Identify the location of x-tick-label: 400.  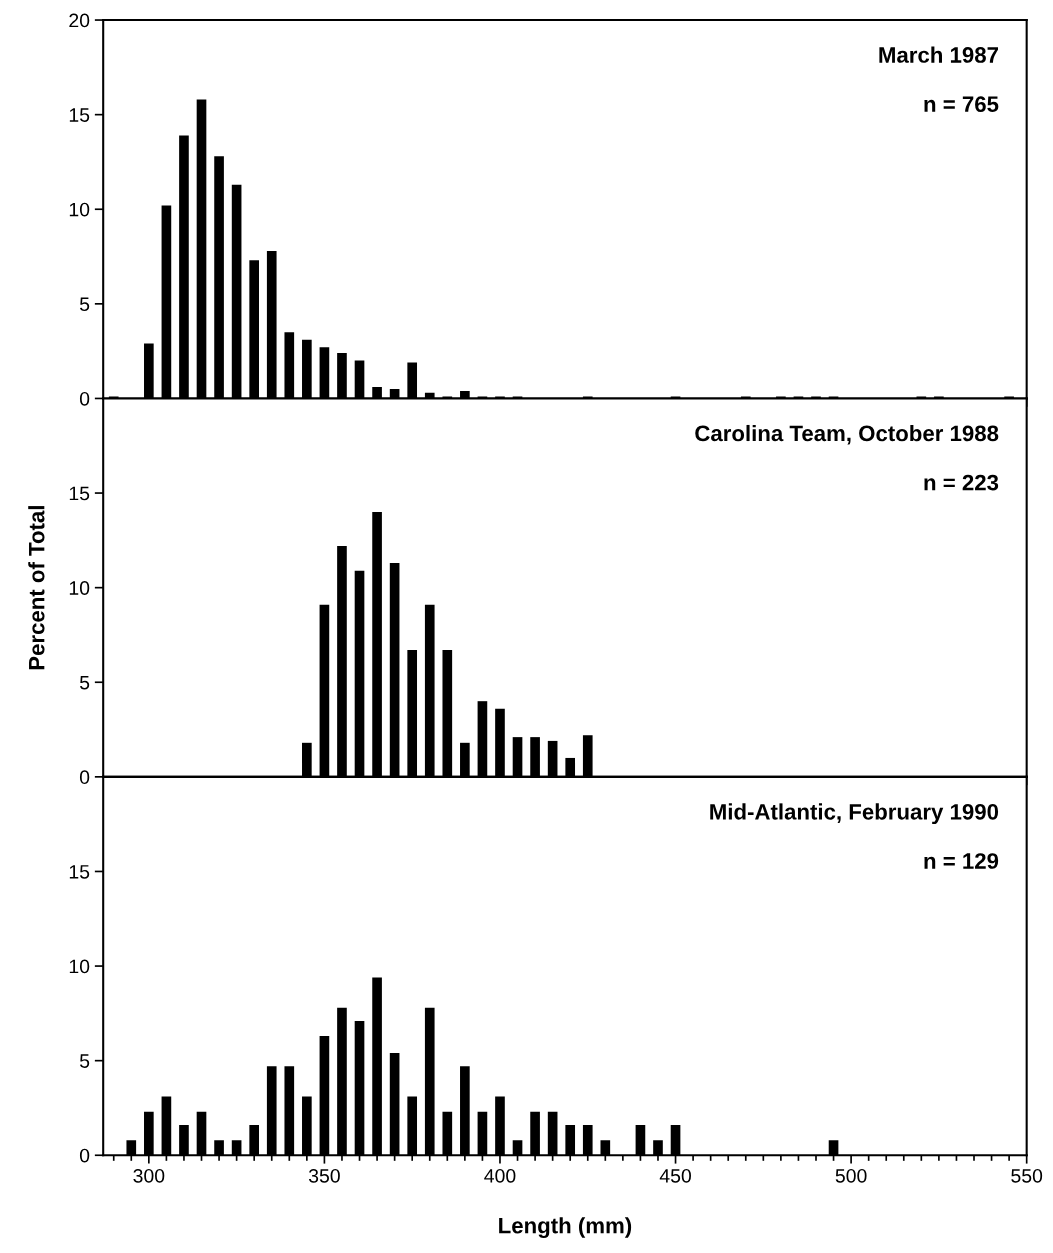
(500, 1175).